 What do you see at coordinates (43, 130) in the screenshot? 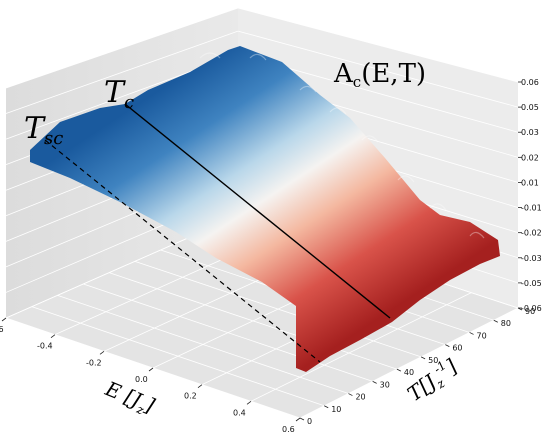
I see `tsc-label: Tsc` at bounding box center [43, 130].